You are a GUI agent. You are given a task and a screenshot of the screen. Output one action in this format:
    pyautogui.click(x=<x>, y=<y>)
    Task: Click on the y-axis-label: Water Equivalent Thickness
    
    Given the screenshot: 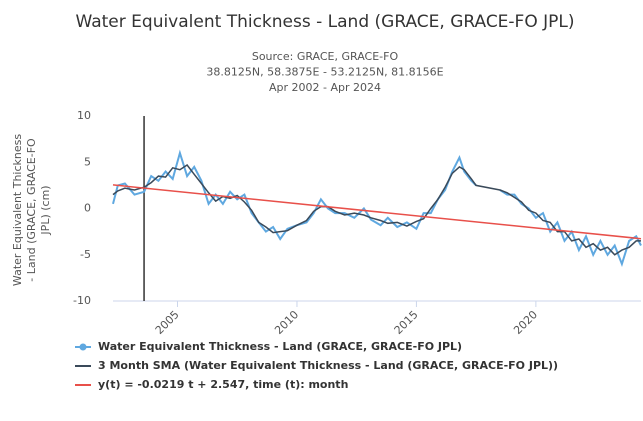 What is the action you would take?
    pyautogui.click(x=17, y=210)
    